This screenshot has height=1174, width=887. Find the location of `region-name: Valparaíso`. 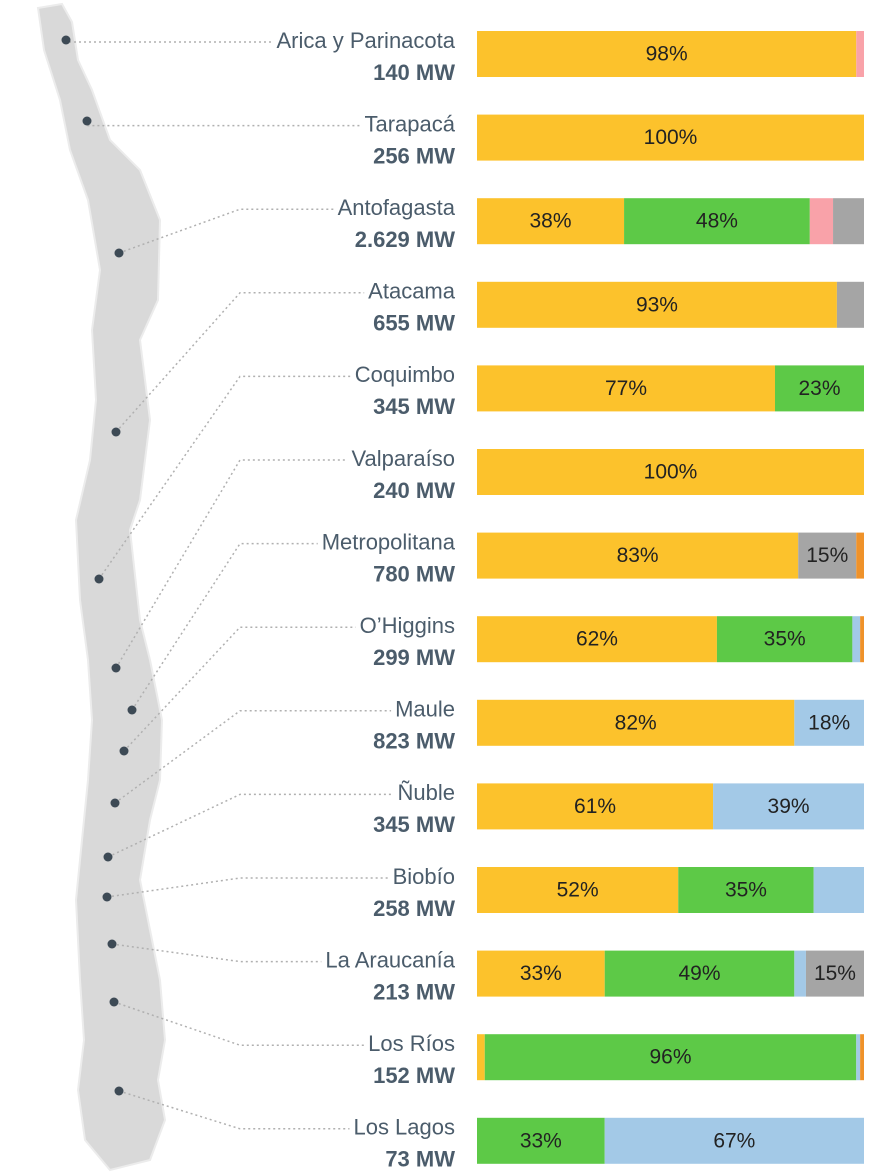

region-name: Valparaíso is located at coordinates (403, 458).